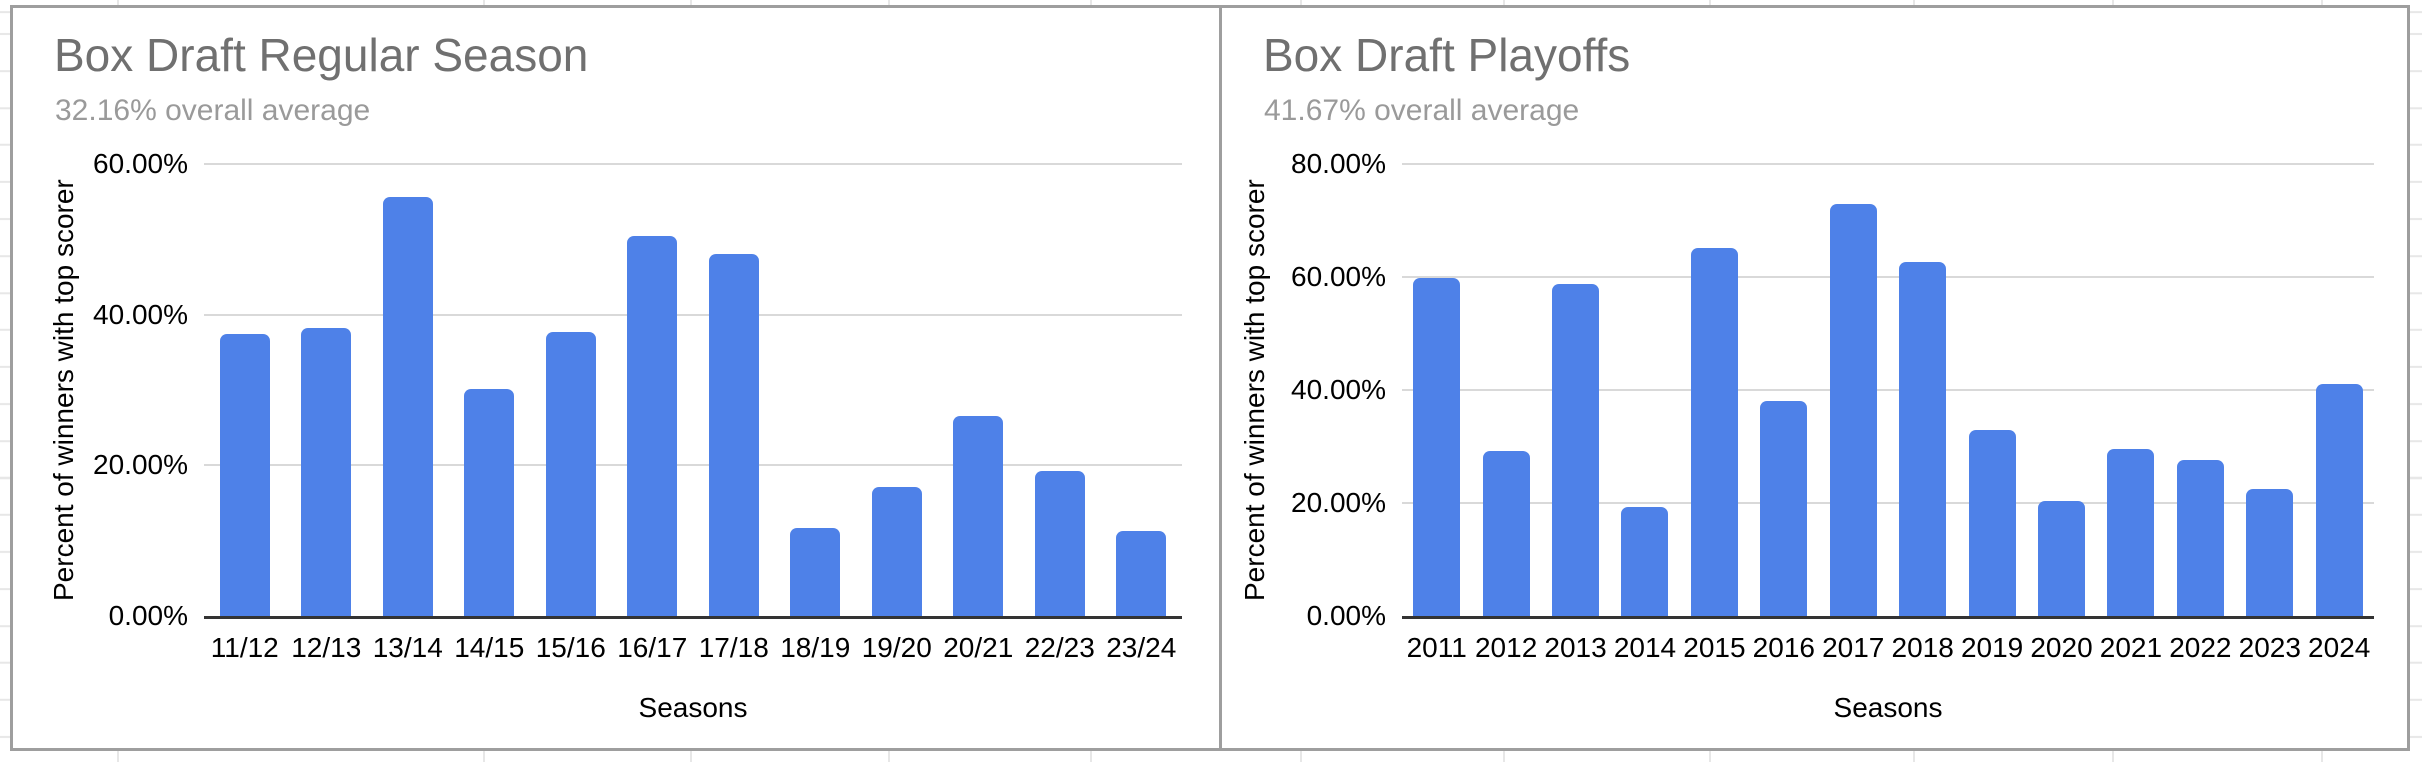 The height and width of the screenshot is (762, 2422). What do you see at coordinates (1437, 447) in the screenshot?
I see `bar-2011` at bounding box center [1437, 447].